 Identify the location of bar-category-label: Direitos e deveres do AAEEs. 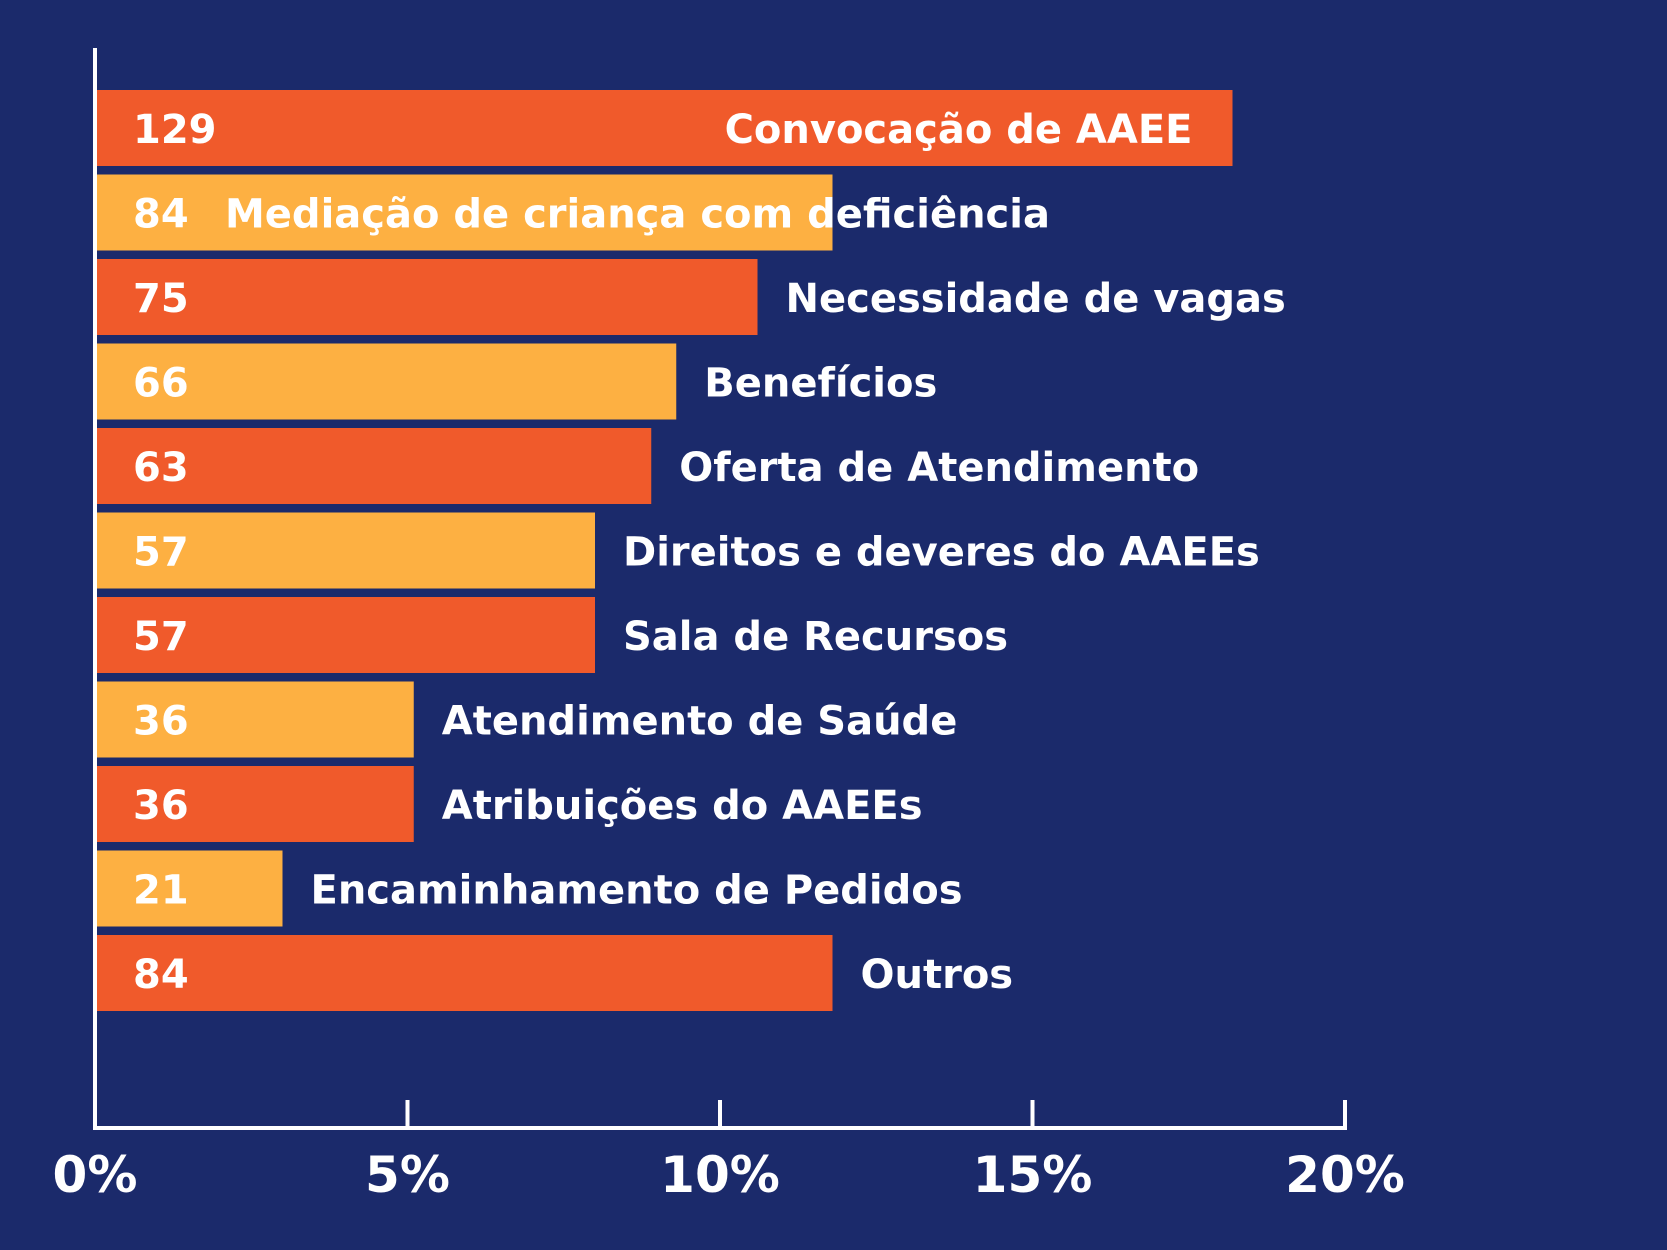
(941, 553).